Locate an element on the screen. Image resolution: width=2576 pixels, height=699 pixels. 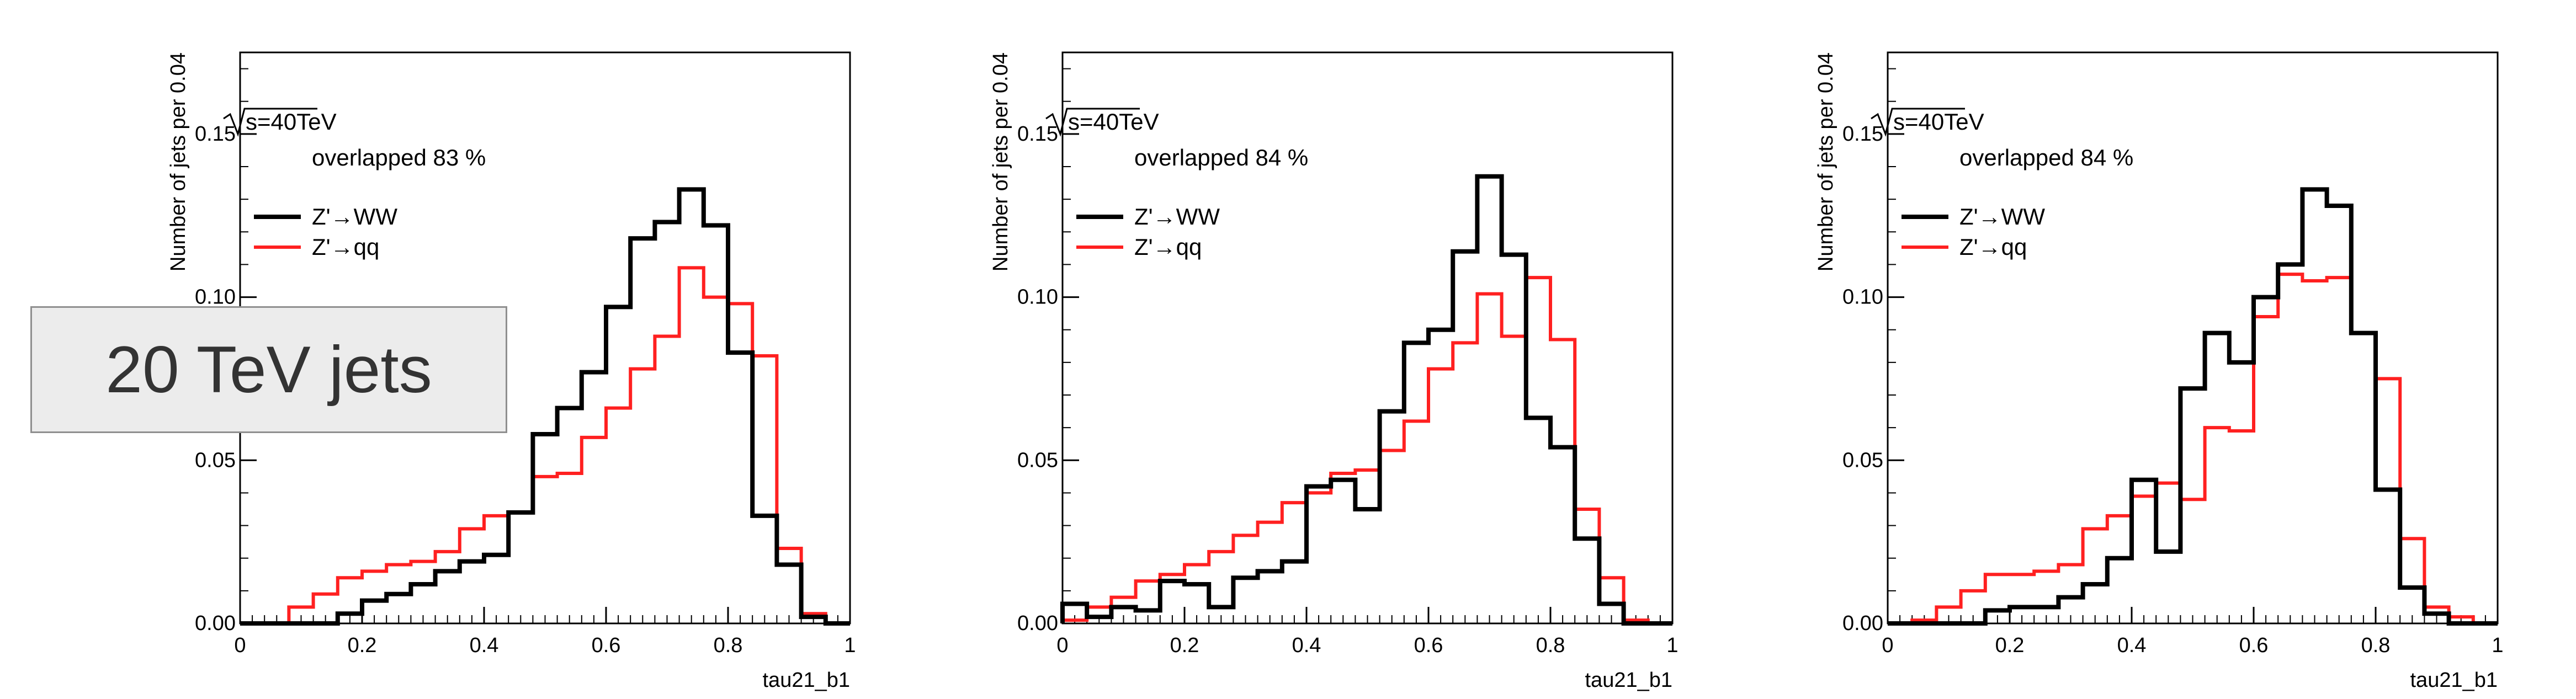
jets-label-box: 20 TeV jets is located at coordinates (268, 369).